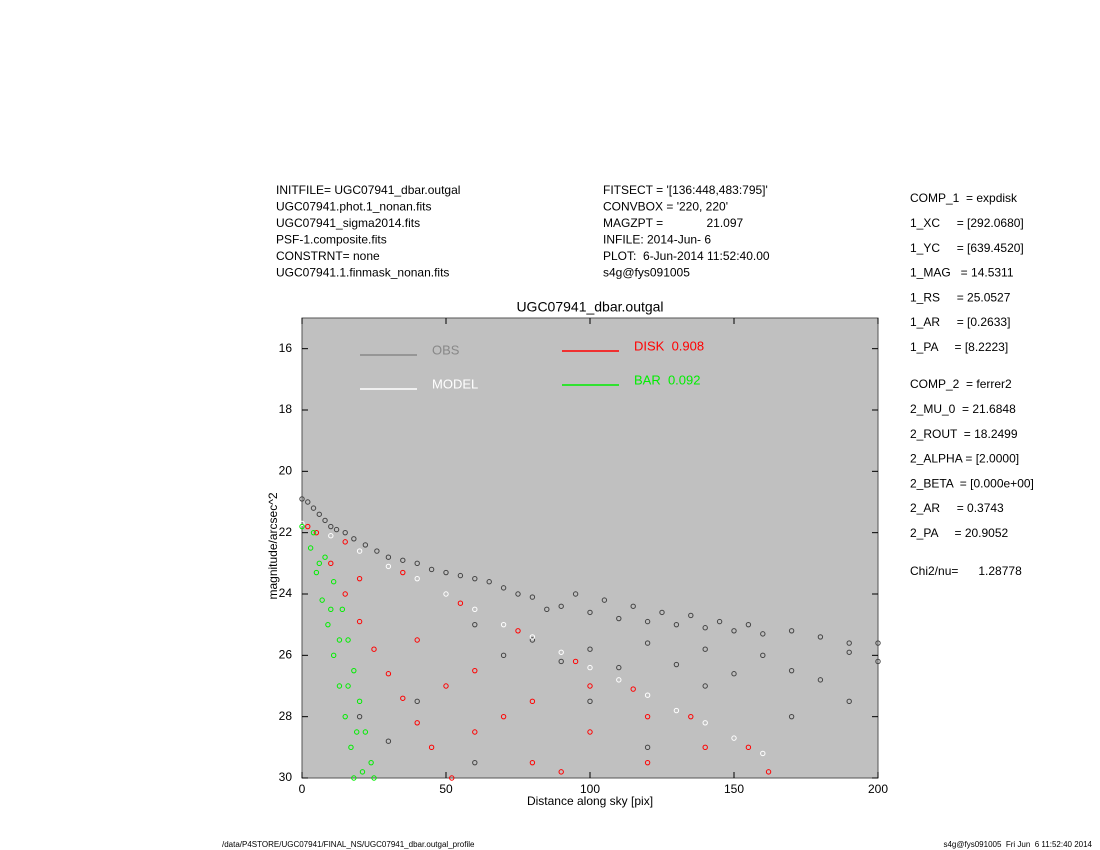 This screenshot has height=850, width=1100. What do you see at coordinates (286, 348) in the screenshot?
I see `y-tick-label: 16` at bounding box center [286, 348].